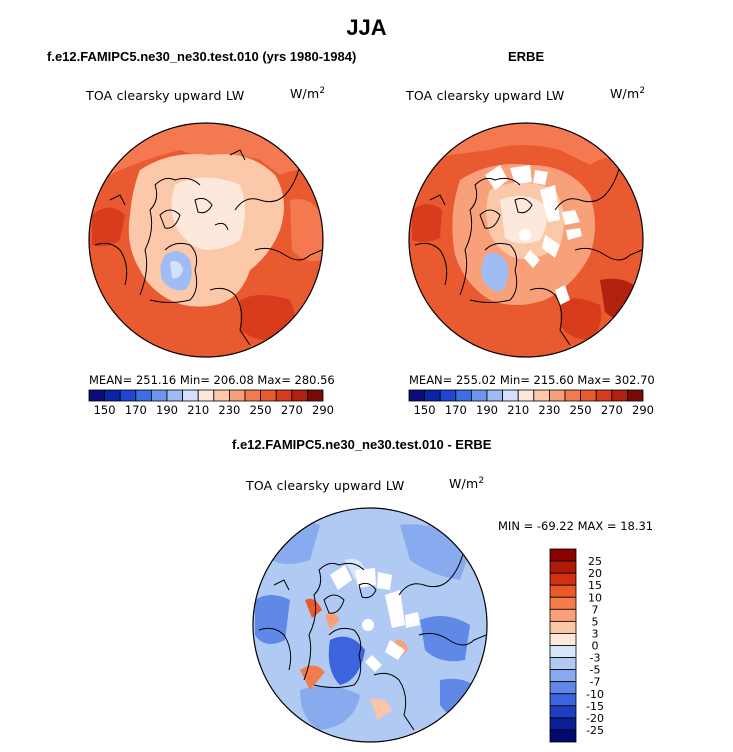 The width and height of the screenshot is (733, 752). What do you see at coordinates (526, 56) in the screenshot?
I see `panel-obs-title: ERBE` at bounding box center [526, 56].